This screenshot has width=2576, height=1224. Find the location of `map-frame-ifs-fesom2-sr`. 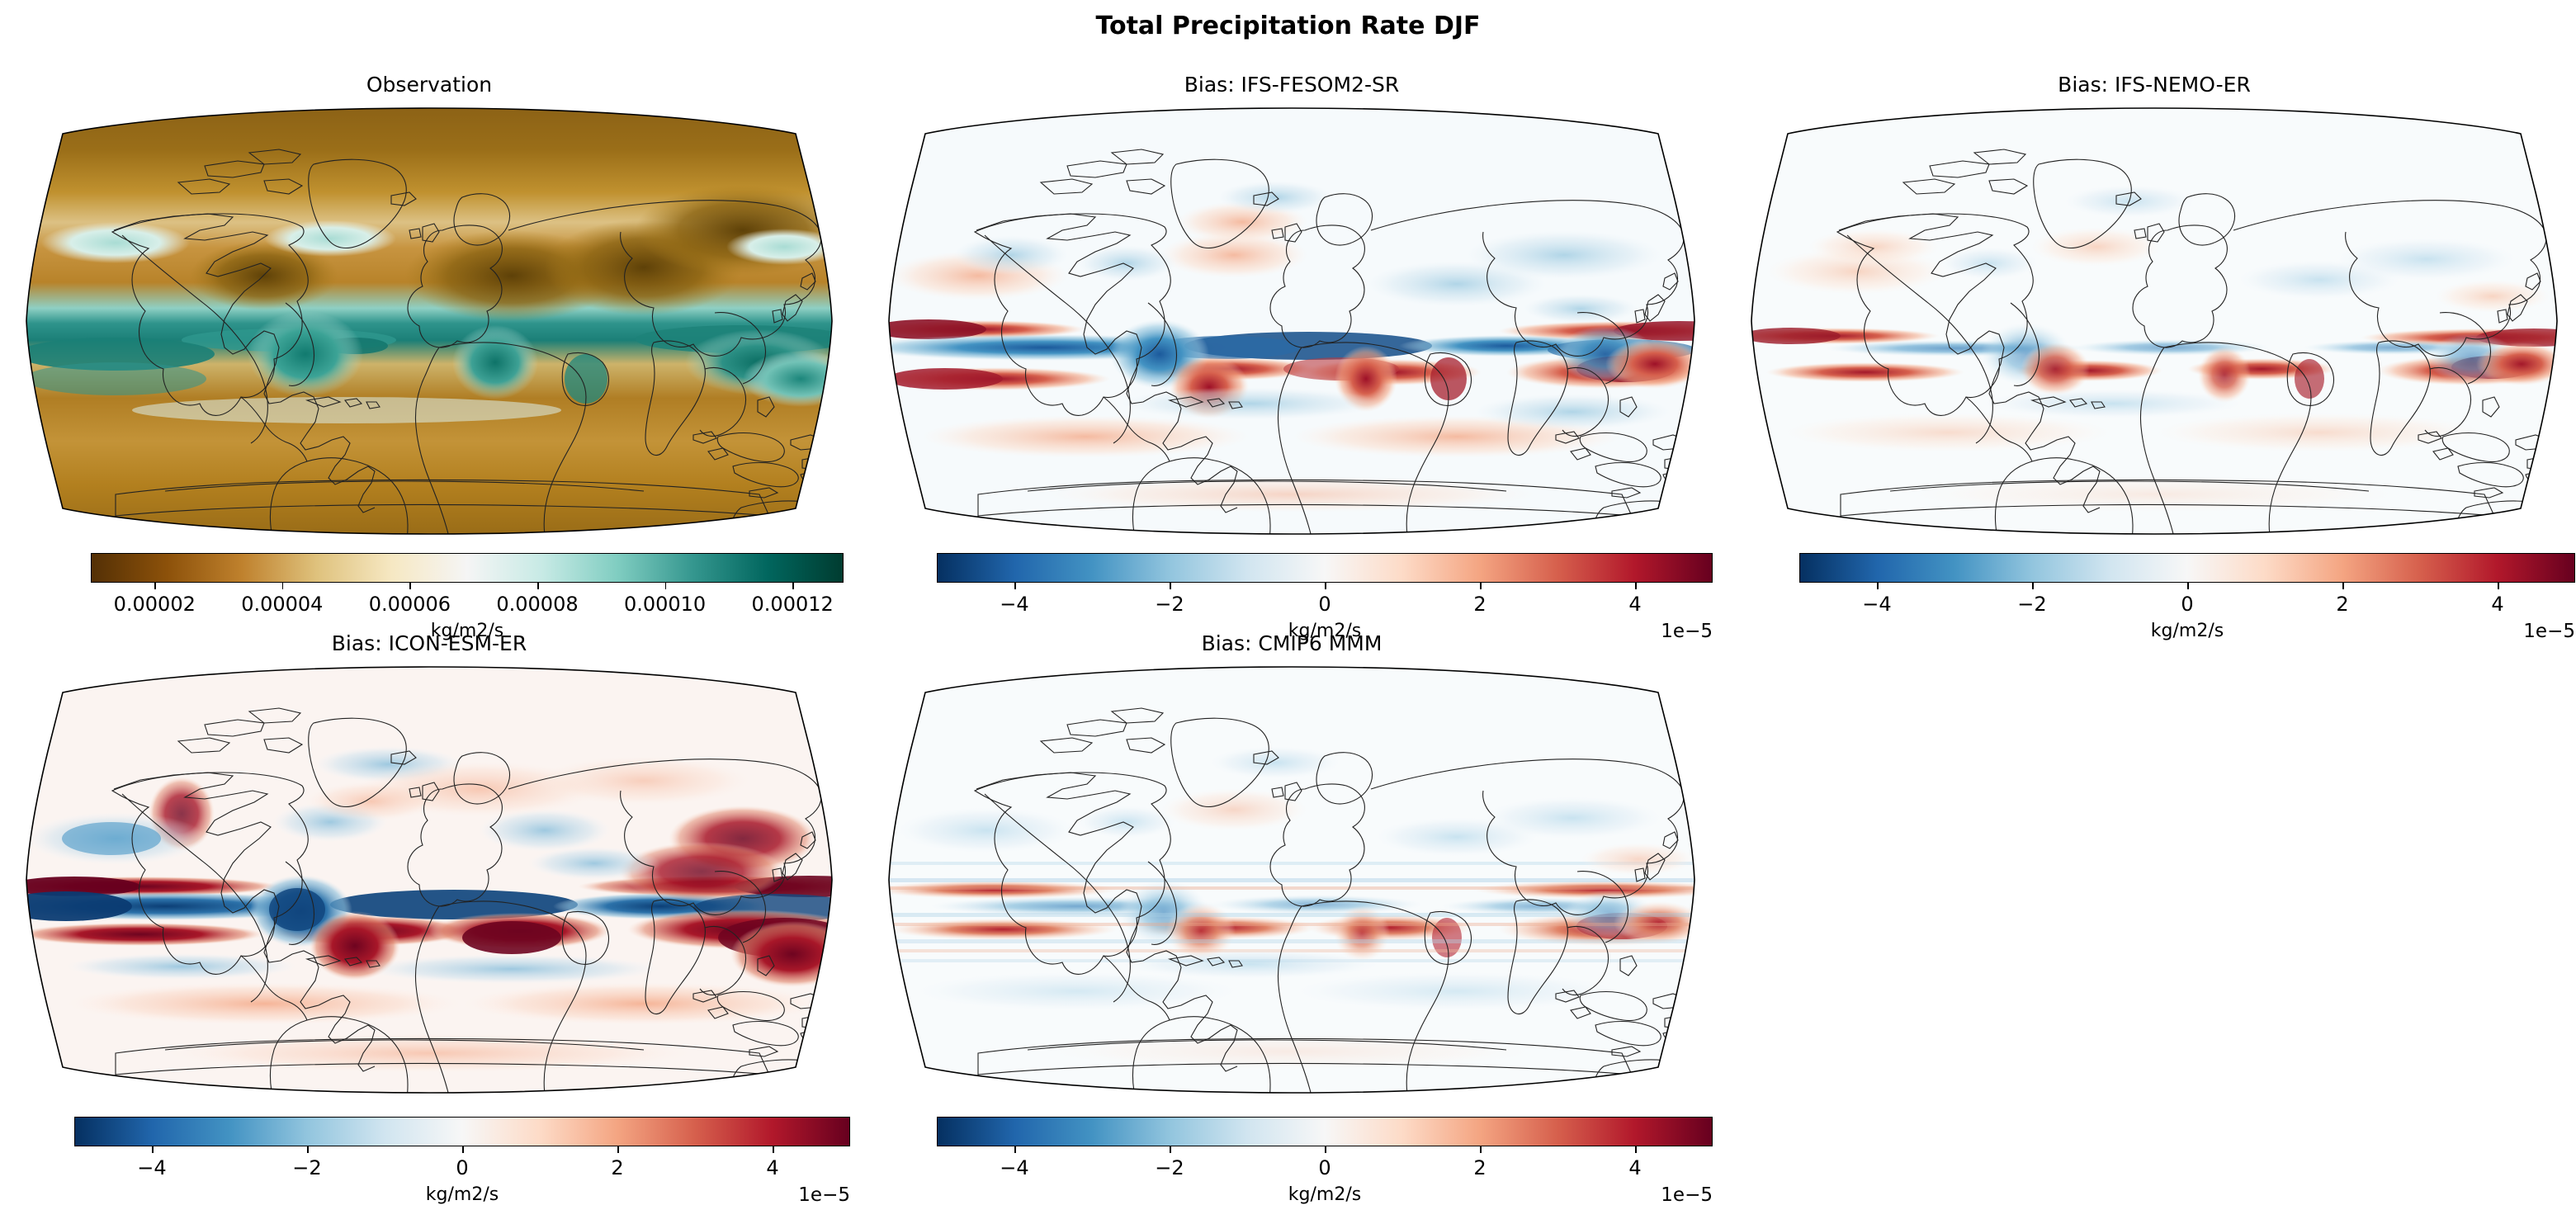

map-frame-ifs-fesom2-sr is located at coordinates (1291, 321).